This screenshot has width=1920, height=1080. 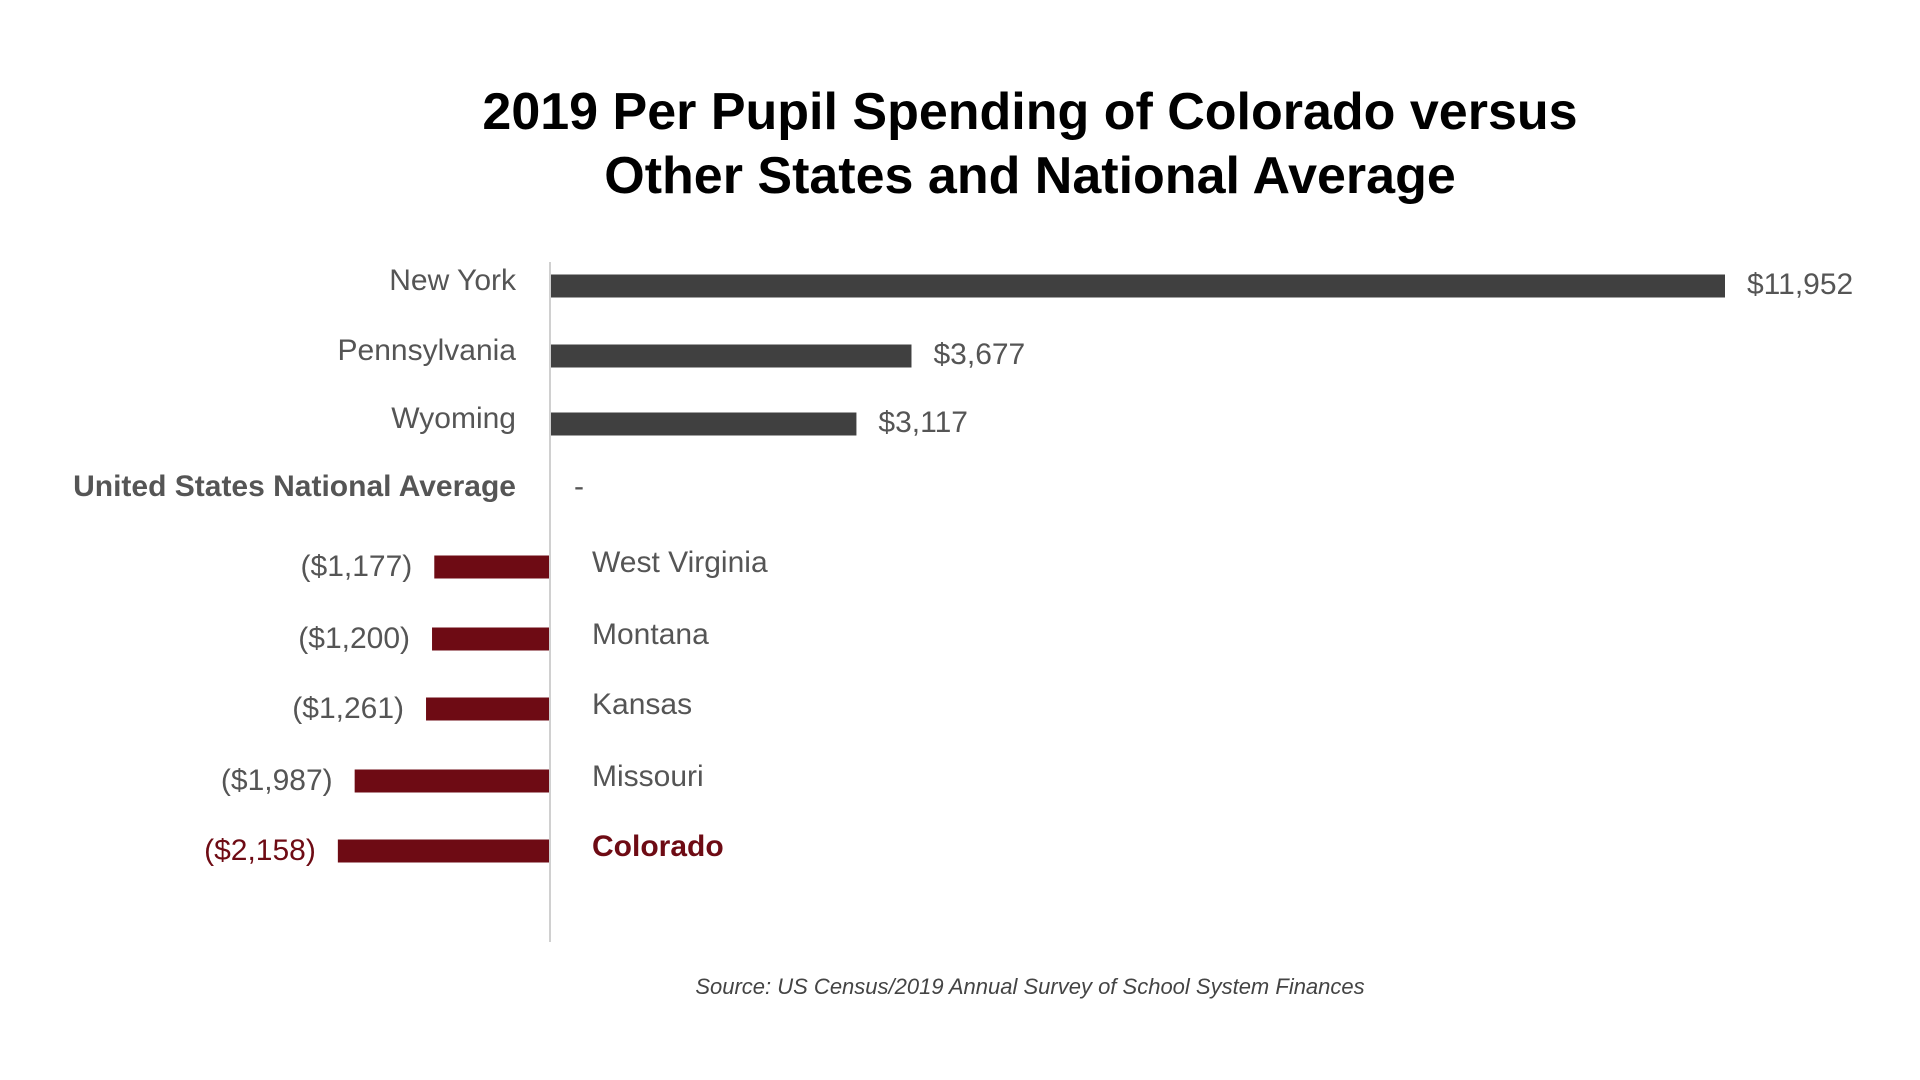 What do you see at coordinates (453, 280) in the screenshot?
I see `category-label-new-york: New York` at bounding box center [453, 280].